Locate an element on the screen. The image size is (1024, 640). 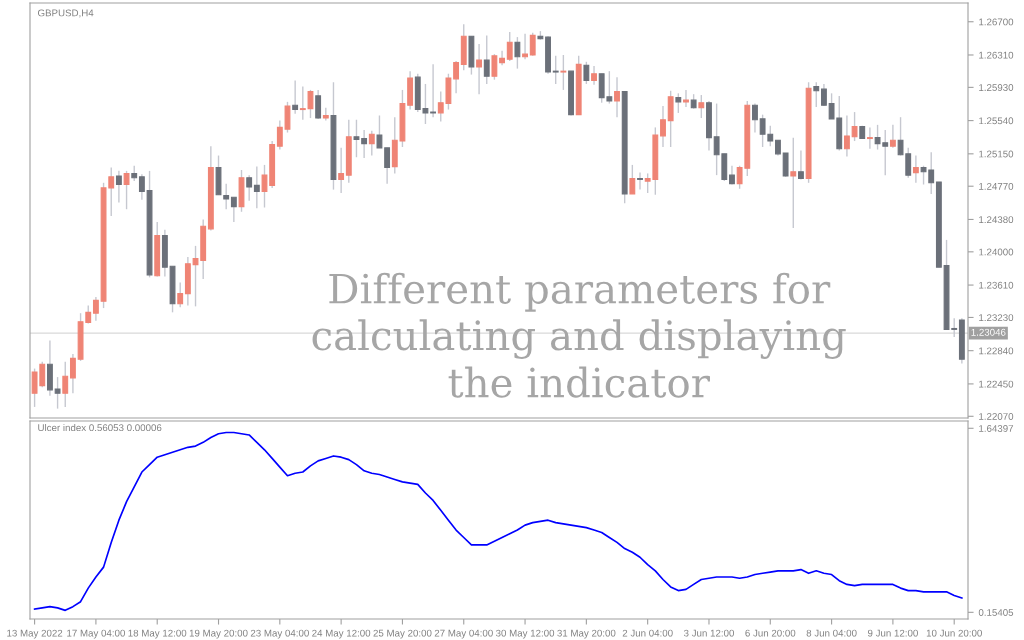
y-tick-label: 1.25540 is located at coordinates (996, 121).